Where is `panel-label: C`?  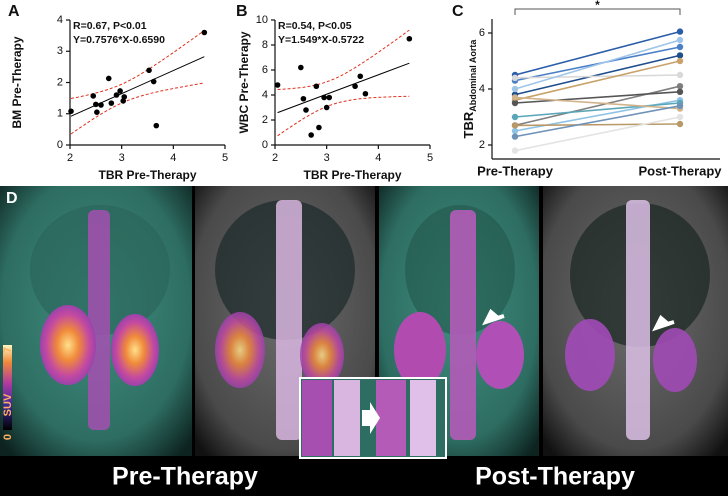
panel-label: C is located at coordinates (458, 11).